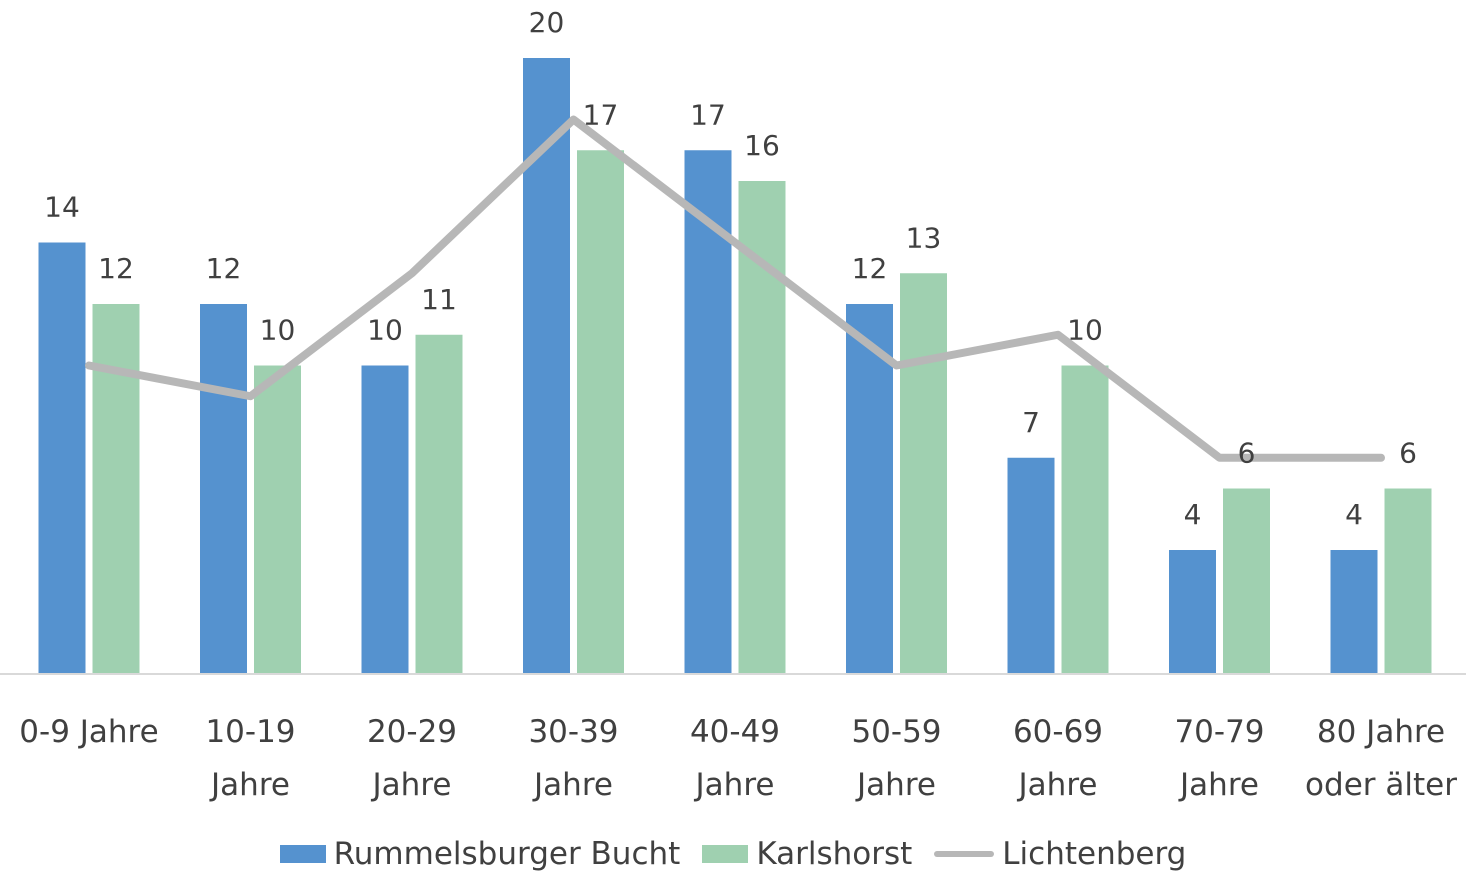 The height and width of the screenshot is (877, 1466). What do you see at coordinates (762, 145) in the screenshot?
I see `data-label-karlshorst: 16` at bounding box center [762, 145].